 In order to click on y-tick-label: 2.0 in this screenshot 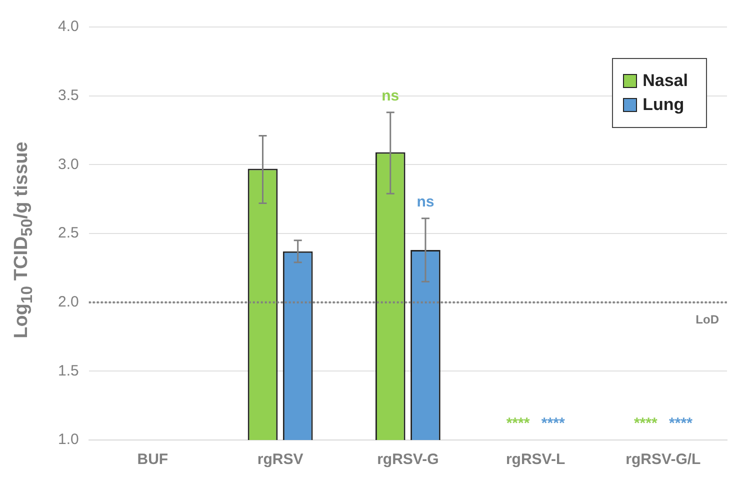, I will do `click(68, 301)`.